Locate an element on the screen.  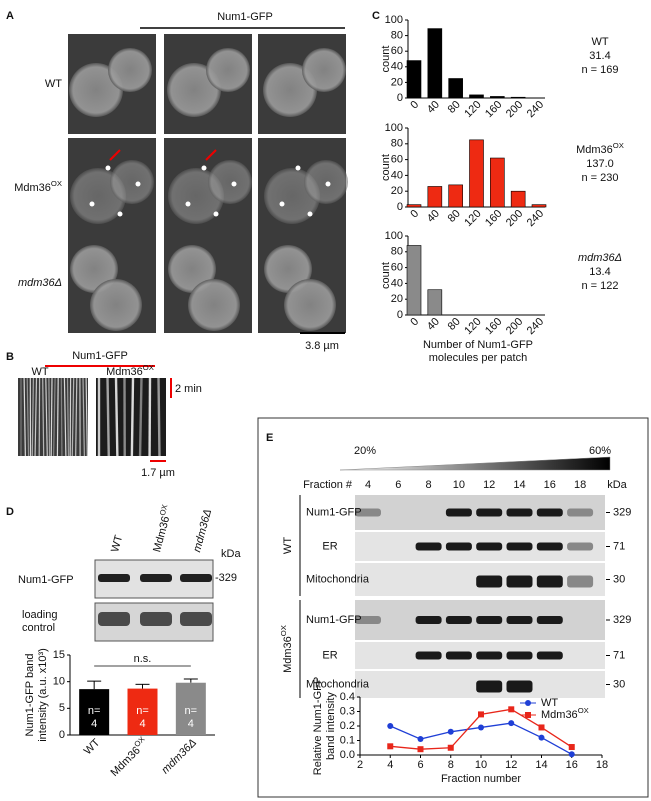
group-label-text: Mdm36 is located at coordinates (594, 150).